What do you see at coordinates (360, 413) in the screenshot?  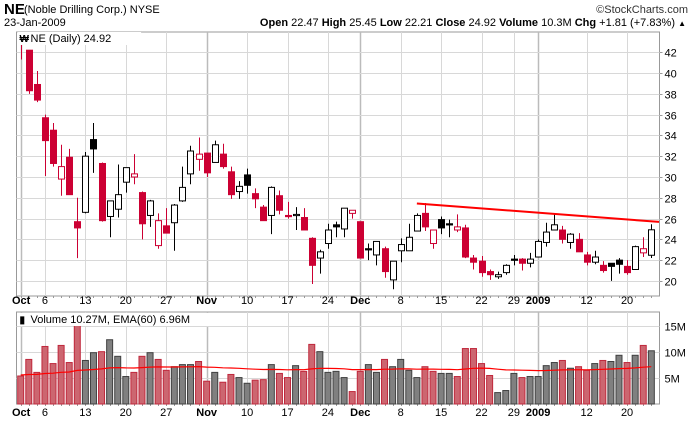 I see `x-tick-label: Dec` at bounding box center [360, 413].